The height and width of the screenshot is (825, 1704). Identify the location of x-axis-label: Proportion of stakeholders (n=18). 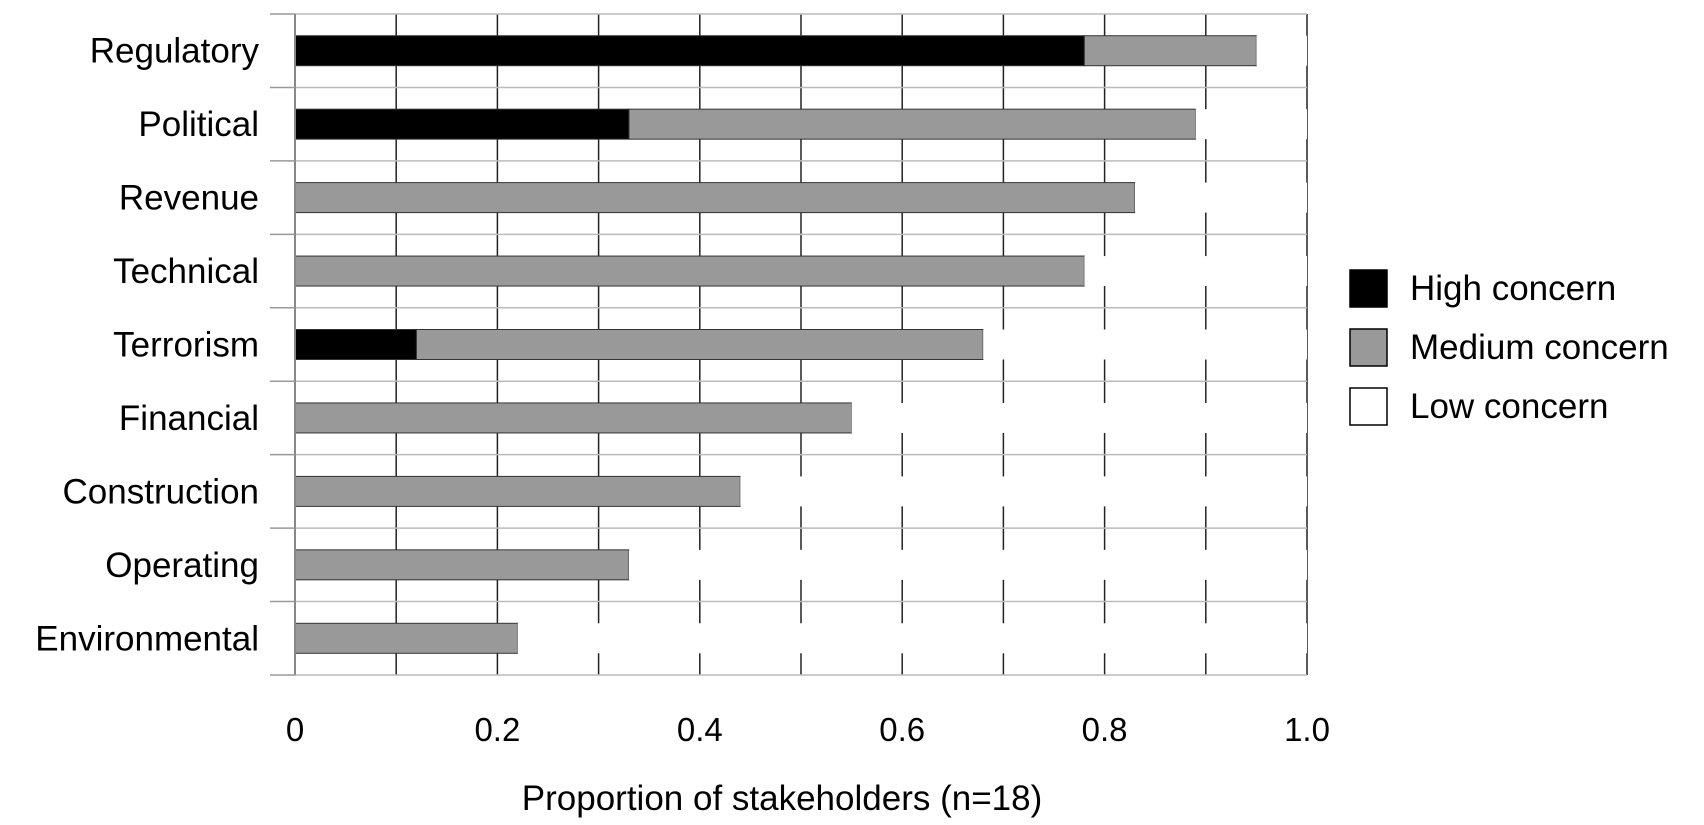
(782, 798).